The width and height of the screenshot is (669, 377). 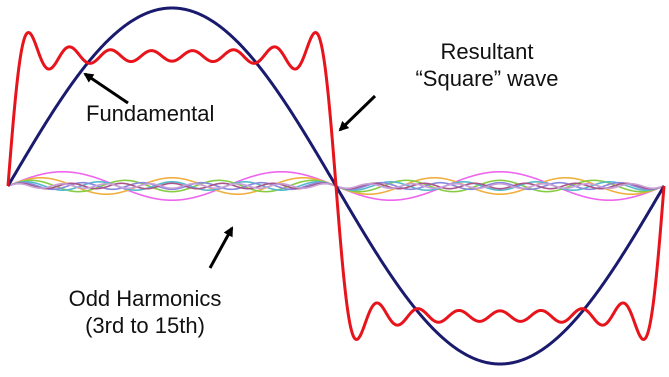 I want to click on fundamental-label: Fundamental, so click(x=150, y=113).